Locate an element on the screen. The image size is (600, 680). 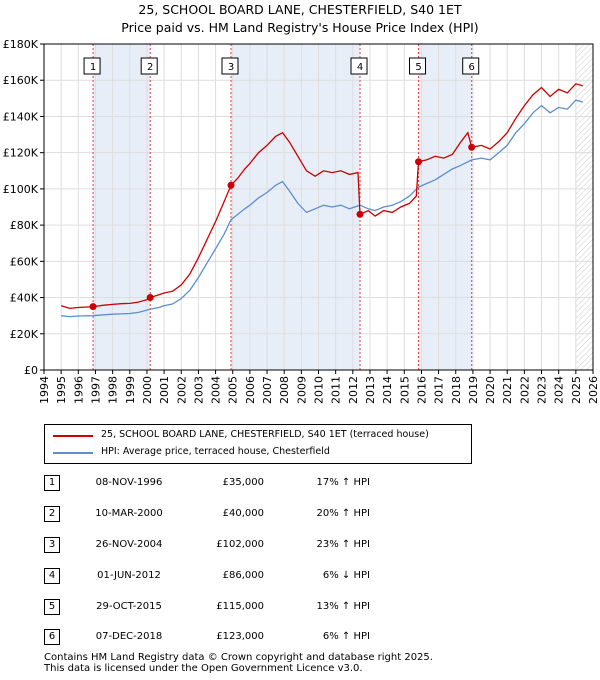
x-tick-label: 2021 is located at coordinates (507, 390).